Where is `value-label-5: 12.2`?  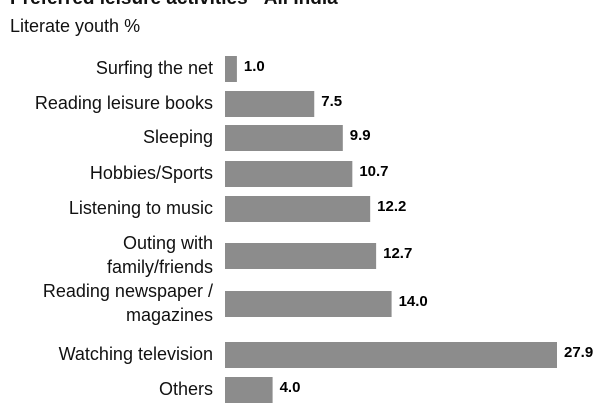
value-label-5: 12.2 is located at coordinates (391, 206).